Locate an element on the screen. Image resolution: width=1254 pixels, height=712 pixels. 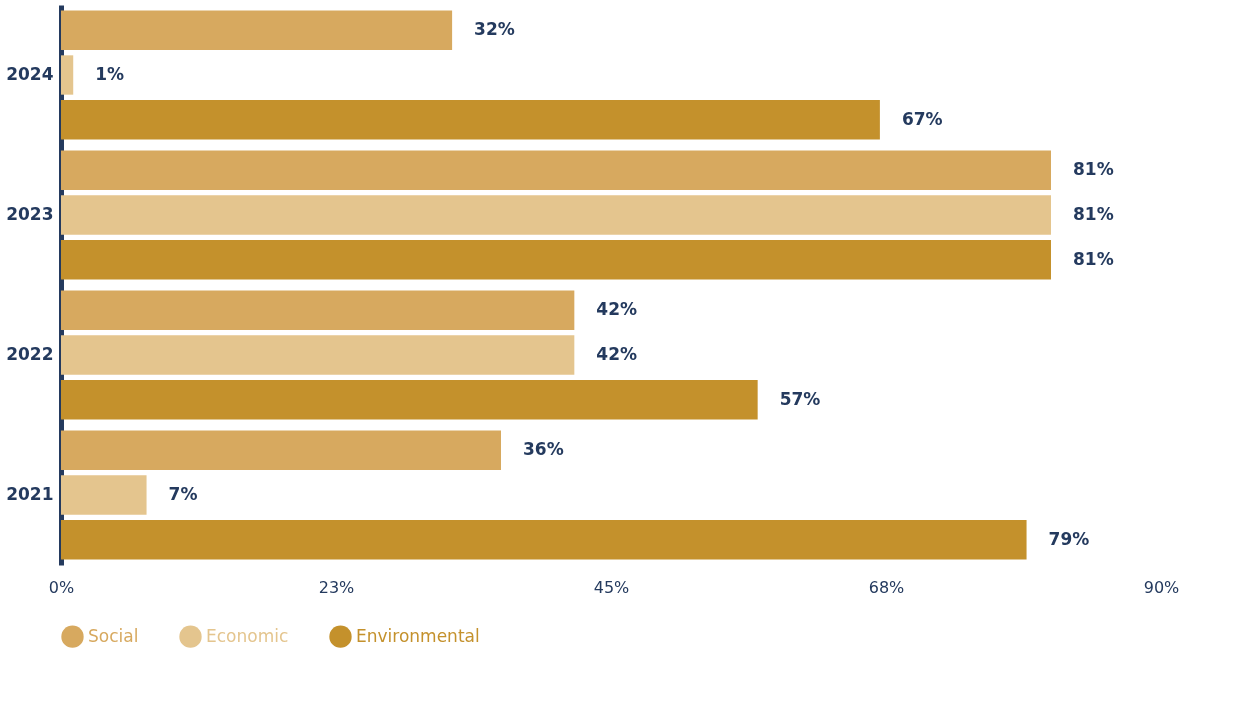
data-label: 67% is located at coordinates (922, 118).